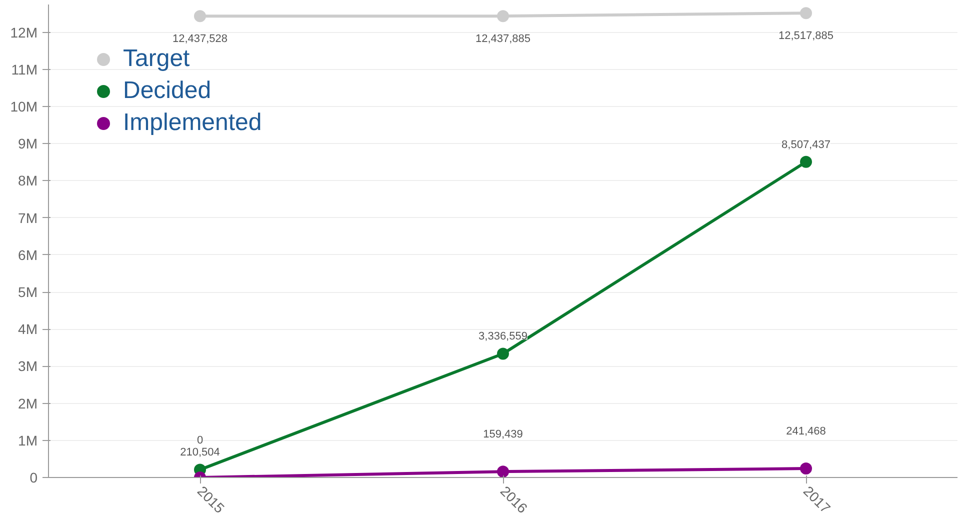 This screenshot has width=961, height=525. Describe the element at coordinates (806, 432) in the screenshot. I see `data-label: 241,468` at that location.